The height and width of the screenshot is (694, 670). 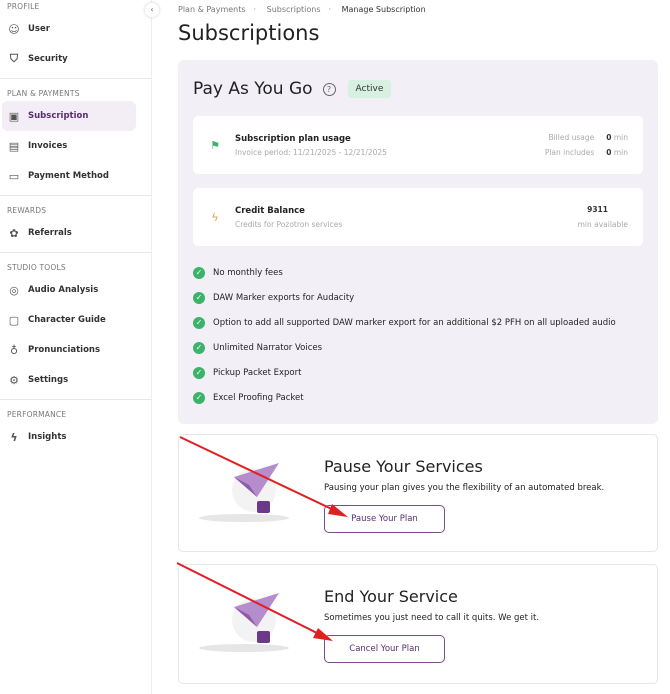 I want to click on breadcrumb-subscriptions: Subscriptions, so click(x=293, y=9).